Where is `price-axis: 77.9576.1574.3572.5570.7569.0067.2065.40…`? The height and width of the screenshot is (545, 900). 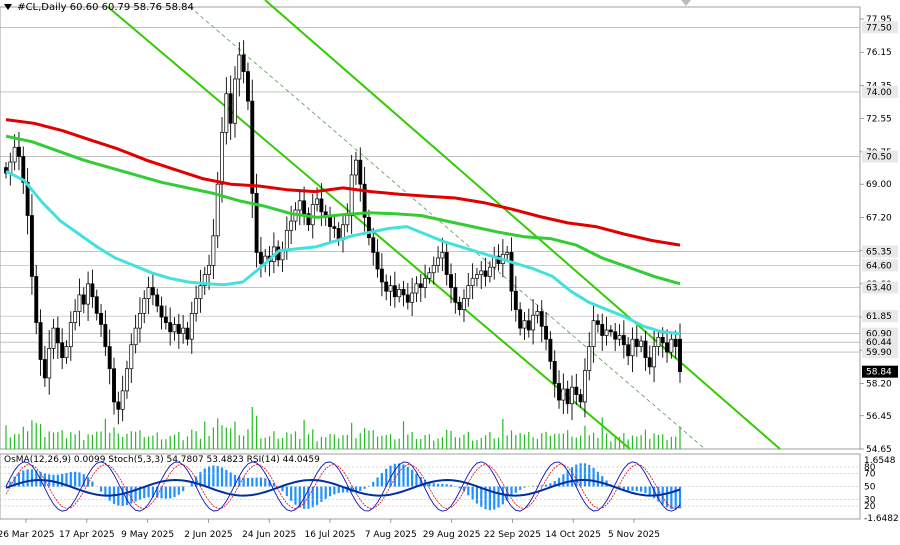
price-axis: 77.9576.1574.3572.5570.7569.0067.2065.40… is located at coordinates (879, 235).